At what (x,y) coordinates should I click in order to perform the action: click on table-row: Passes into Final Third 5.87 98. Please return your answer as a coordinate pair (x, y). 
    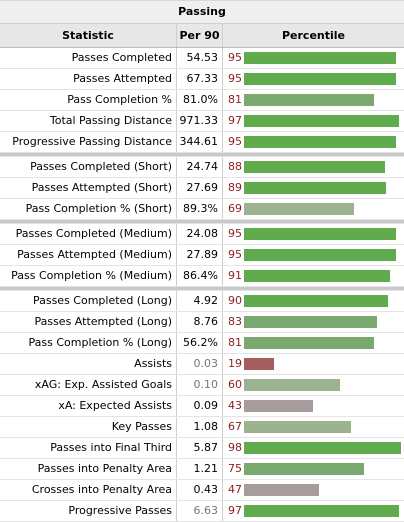
    Looking at the image, I should click on (202, 448).